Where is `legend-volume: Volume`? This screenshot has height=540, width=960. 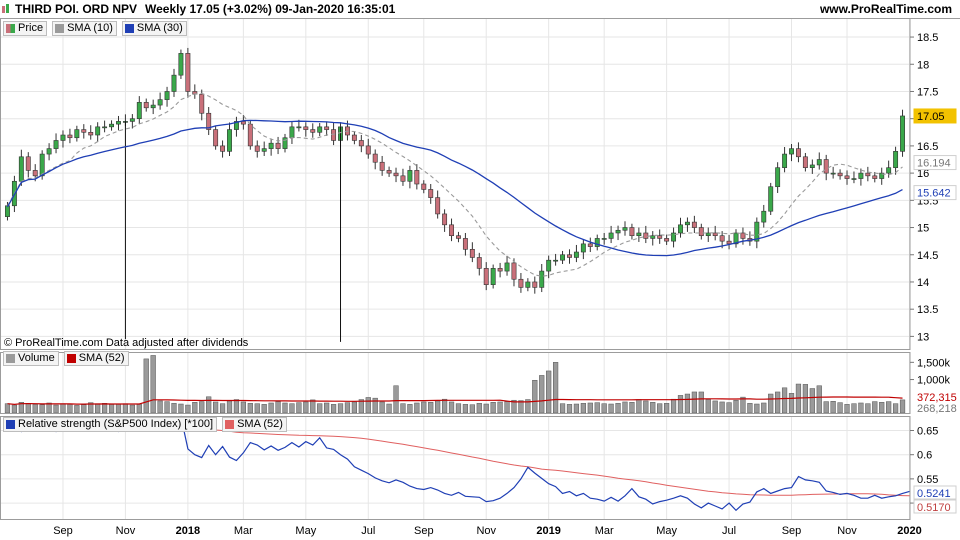
legend-volume: Volume is located at coordinates (31, 358).